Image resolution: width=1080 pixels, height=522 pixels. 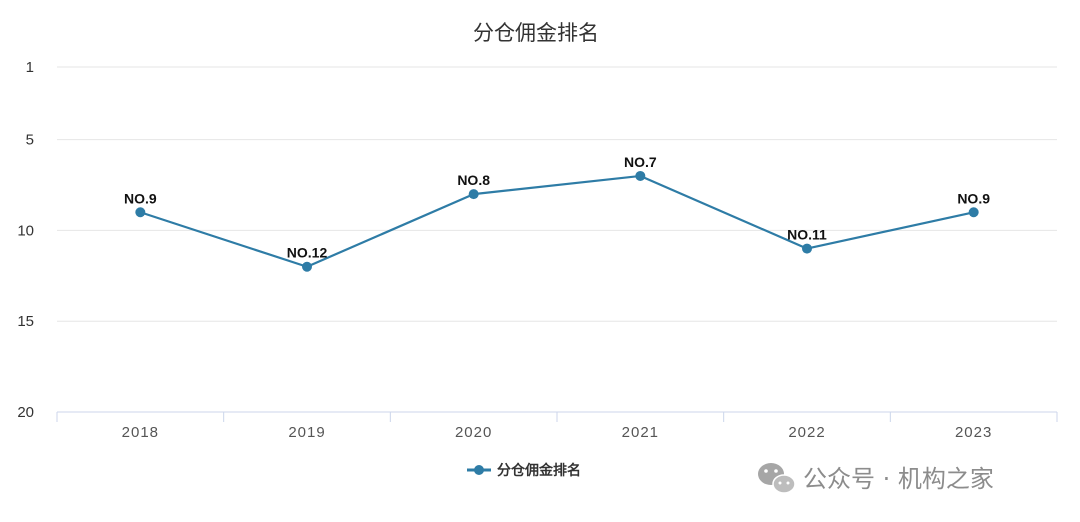 What do you see at coordinates (807, 235) in the screenshot?
I see `data-label: NO.11` at bounding box center [807, 235].